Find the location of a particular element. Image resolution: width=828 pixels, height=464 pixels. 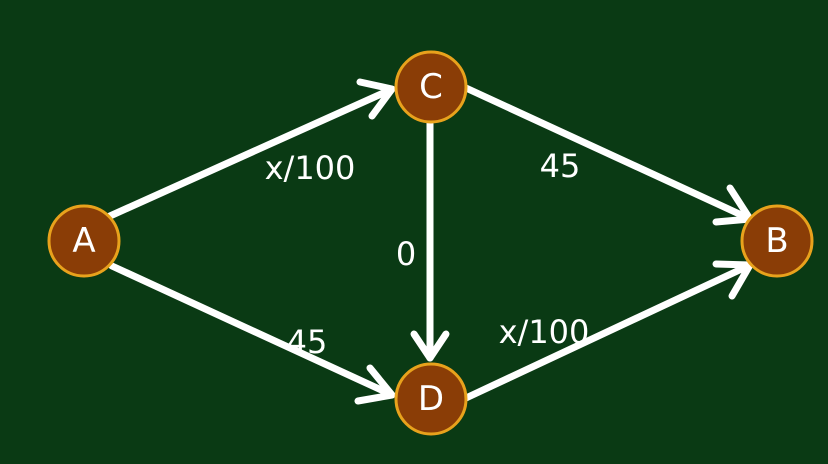

edge-a-c is located at coordinates (251, 149).